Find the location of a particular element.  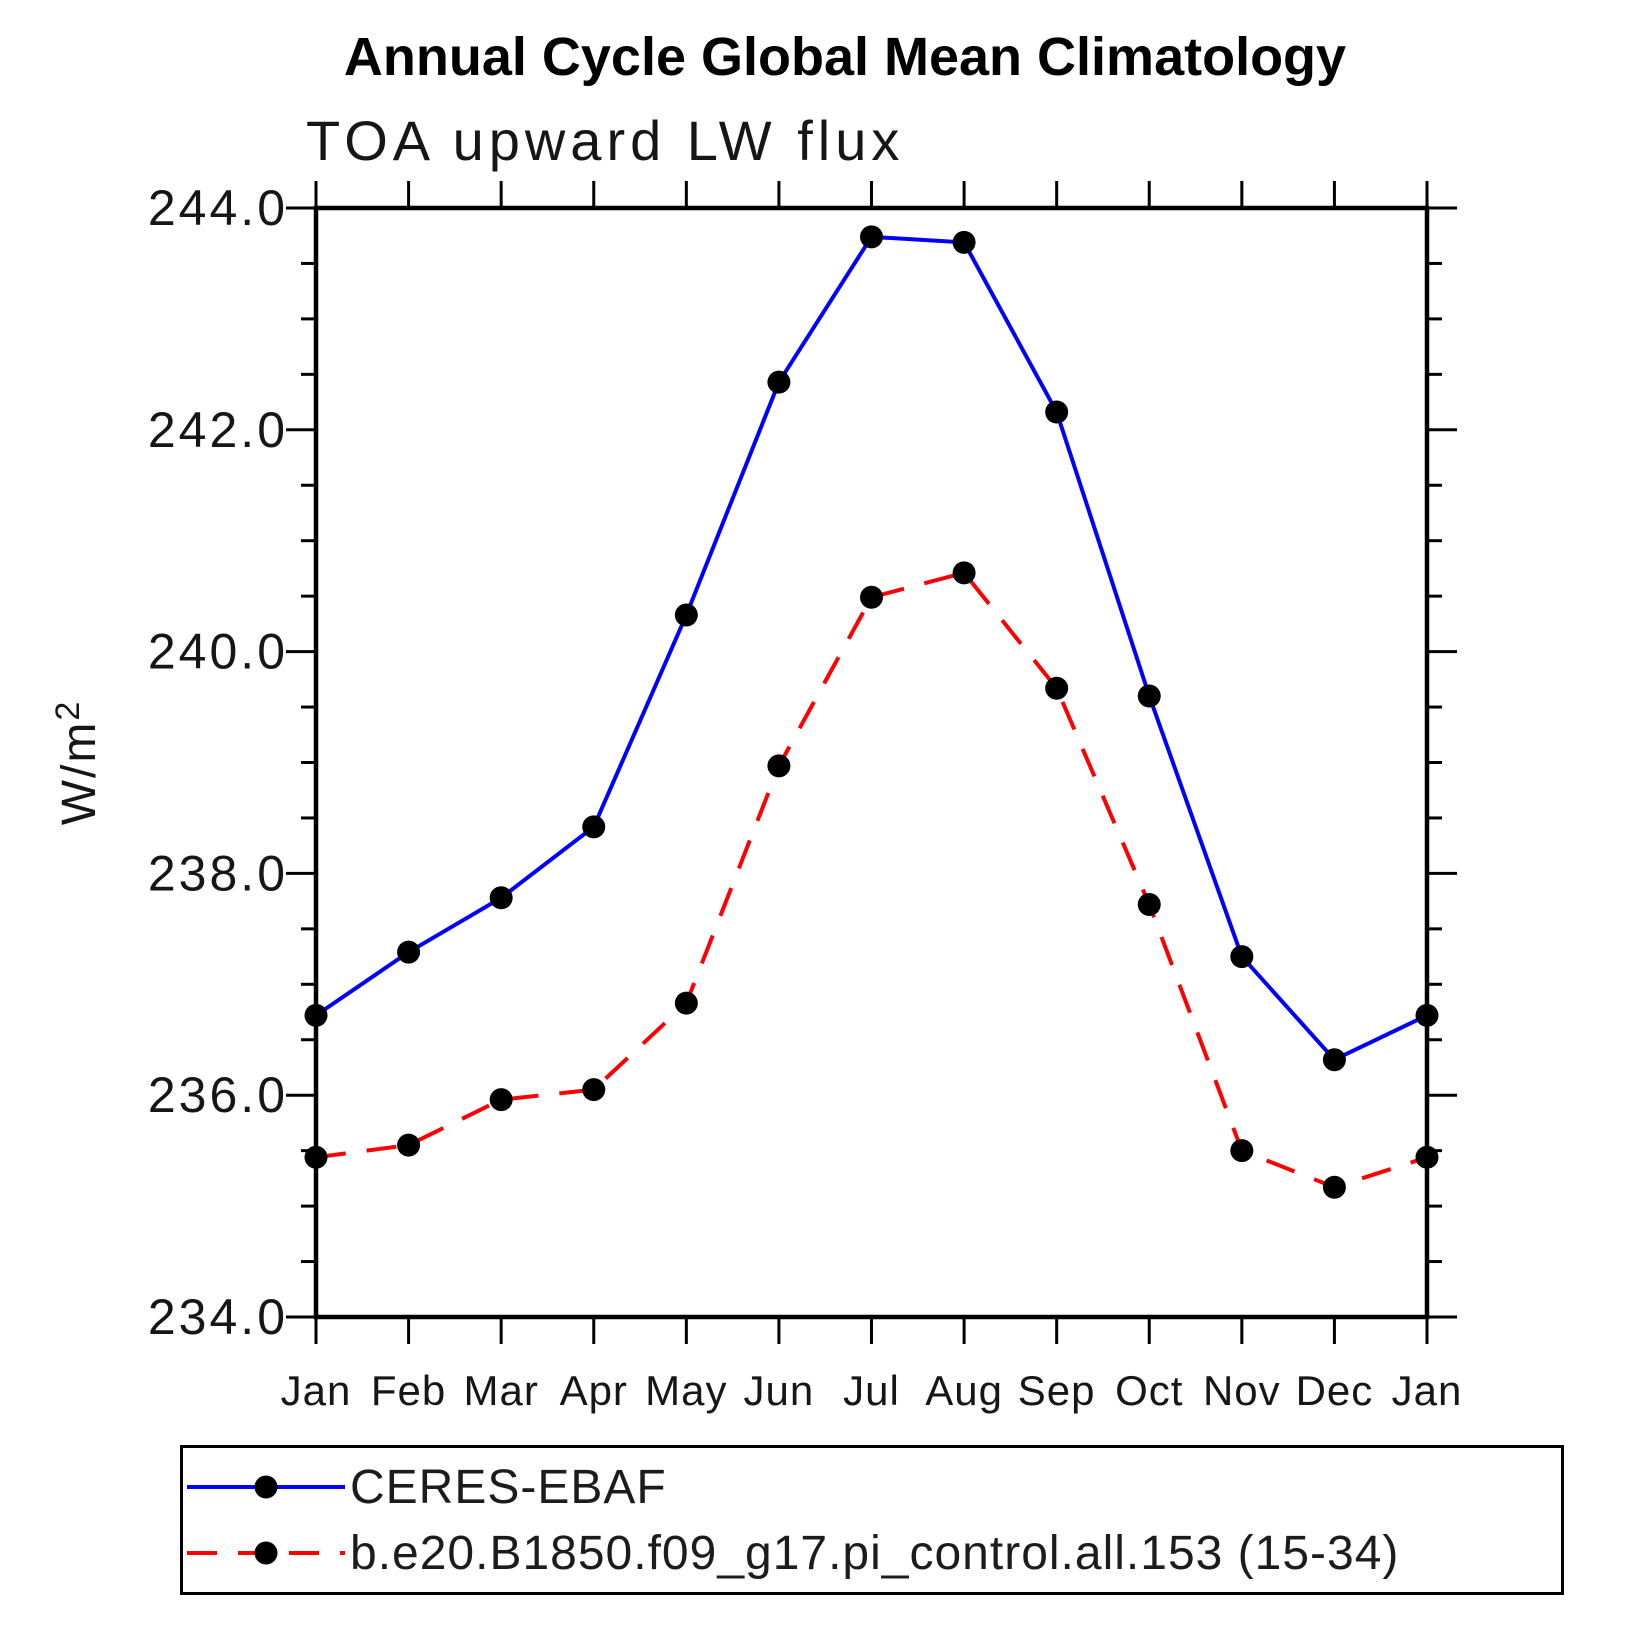

x-tick-label: Jul is located at coordinates (871, 1390).